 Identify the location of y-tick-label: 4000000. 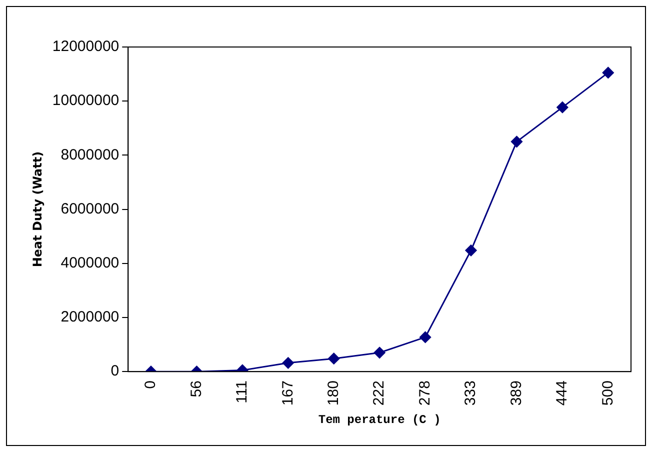
(90, 263).